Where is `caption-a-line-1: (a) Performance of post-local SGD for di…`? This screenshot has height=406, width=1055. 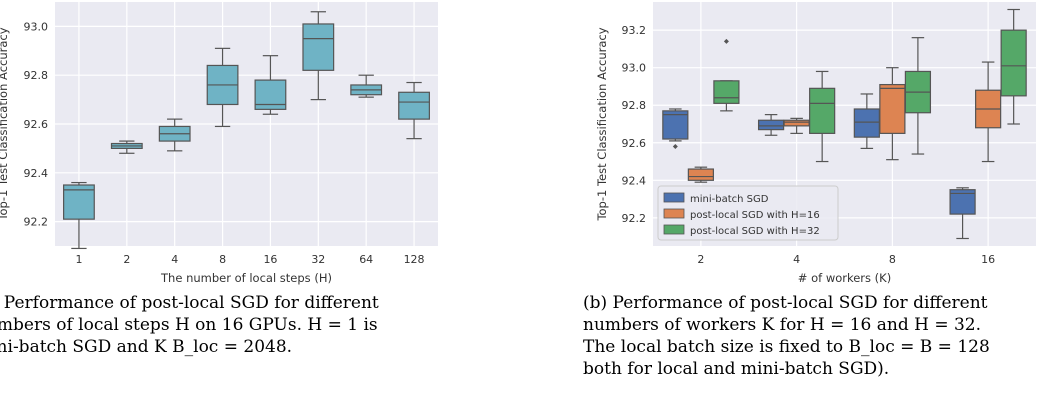 caption-a-line-1: (a) Performance of post-local SGD for di… is located at coordinates (189, 303).